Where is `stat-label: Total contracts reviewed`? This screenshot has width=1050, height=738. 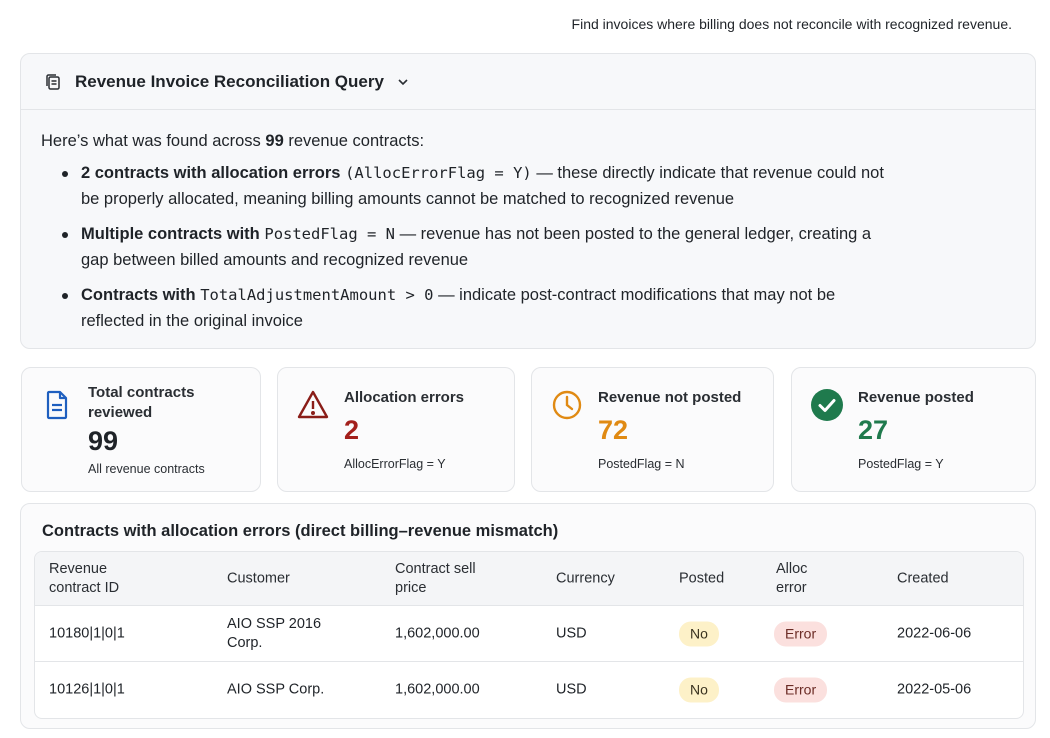
stat-label: Total contracts reviewed is located at coordinates (141, 402).